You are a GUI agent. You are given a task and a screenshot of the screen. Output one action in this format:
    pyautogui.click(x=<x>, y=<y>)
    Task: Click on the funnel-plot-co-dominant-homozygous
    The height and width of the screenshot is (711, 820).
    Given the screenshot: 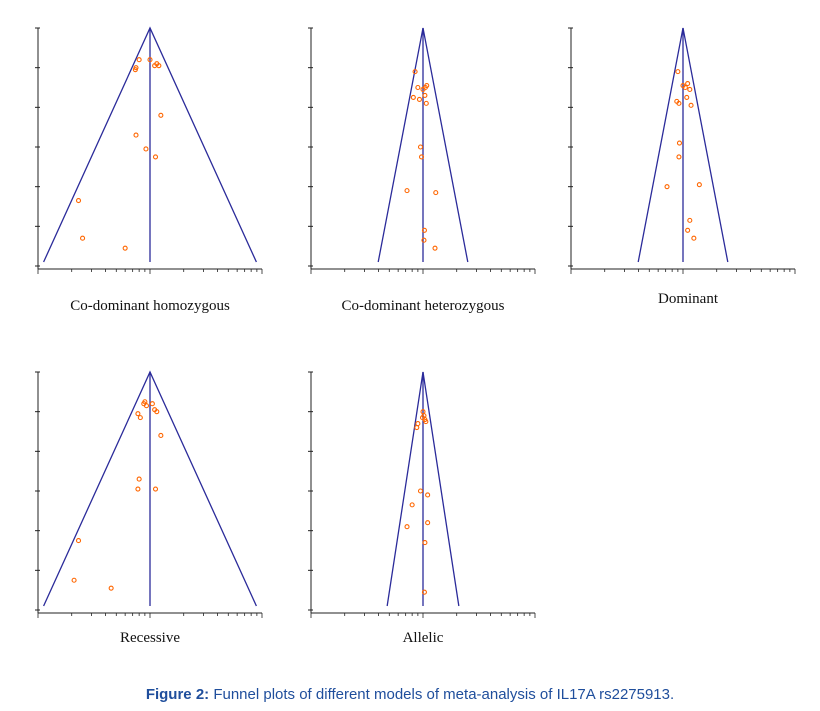 What is the action you would take?
    pyautogui.click(x=149, y=150)
    